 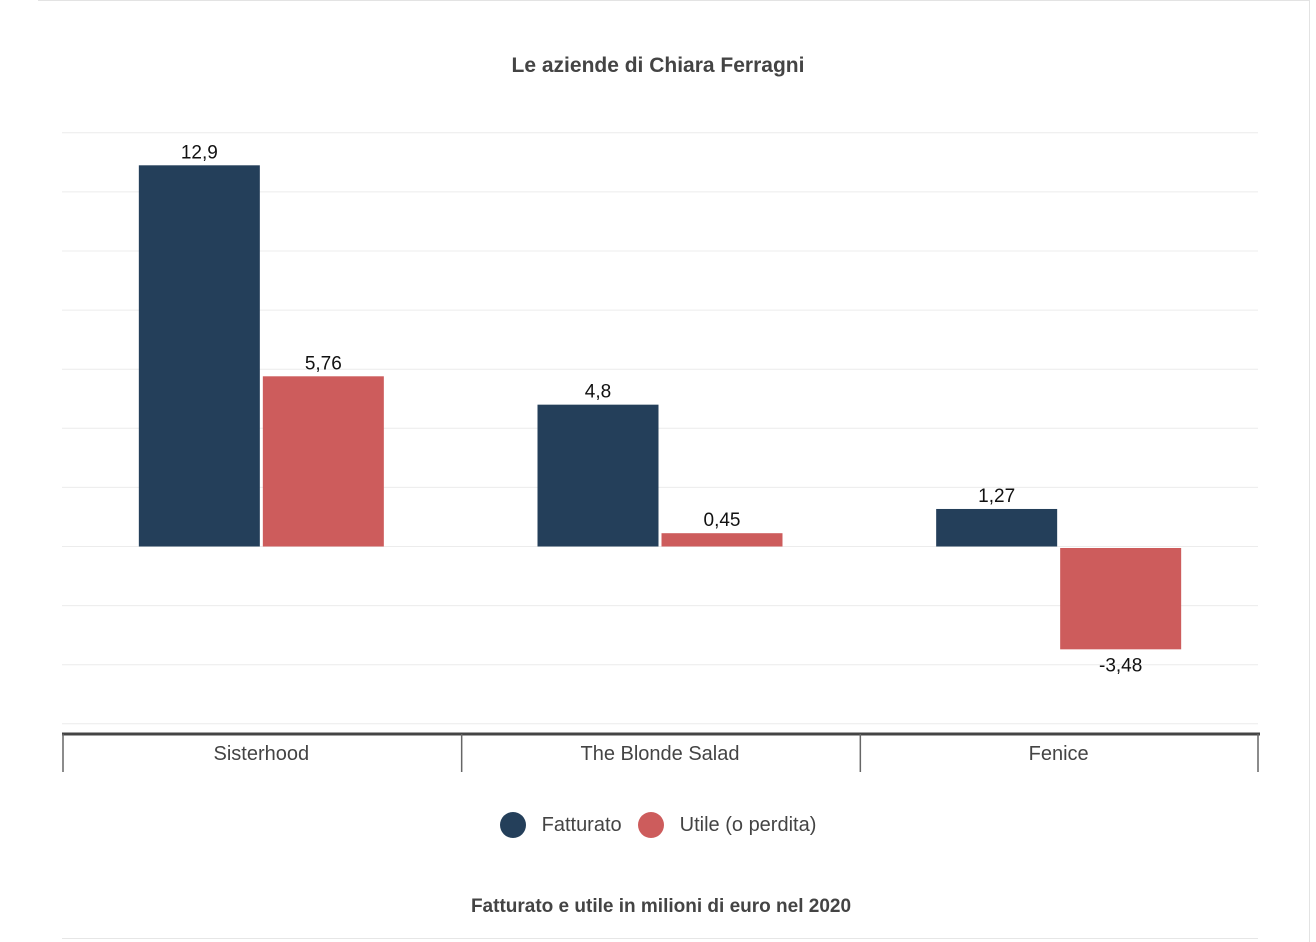 What do you see at coordinates (262, 754) in the screenshot?
I see `x-tick-label-sisterhood: Sisterhood` at bounding box center [262, 754].